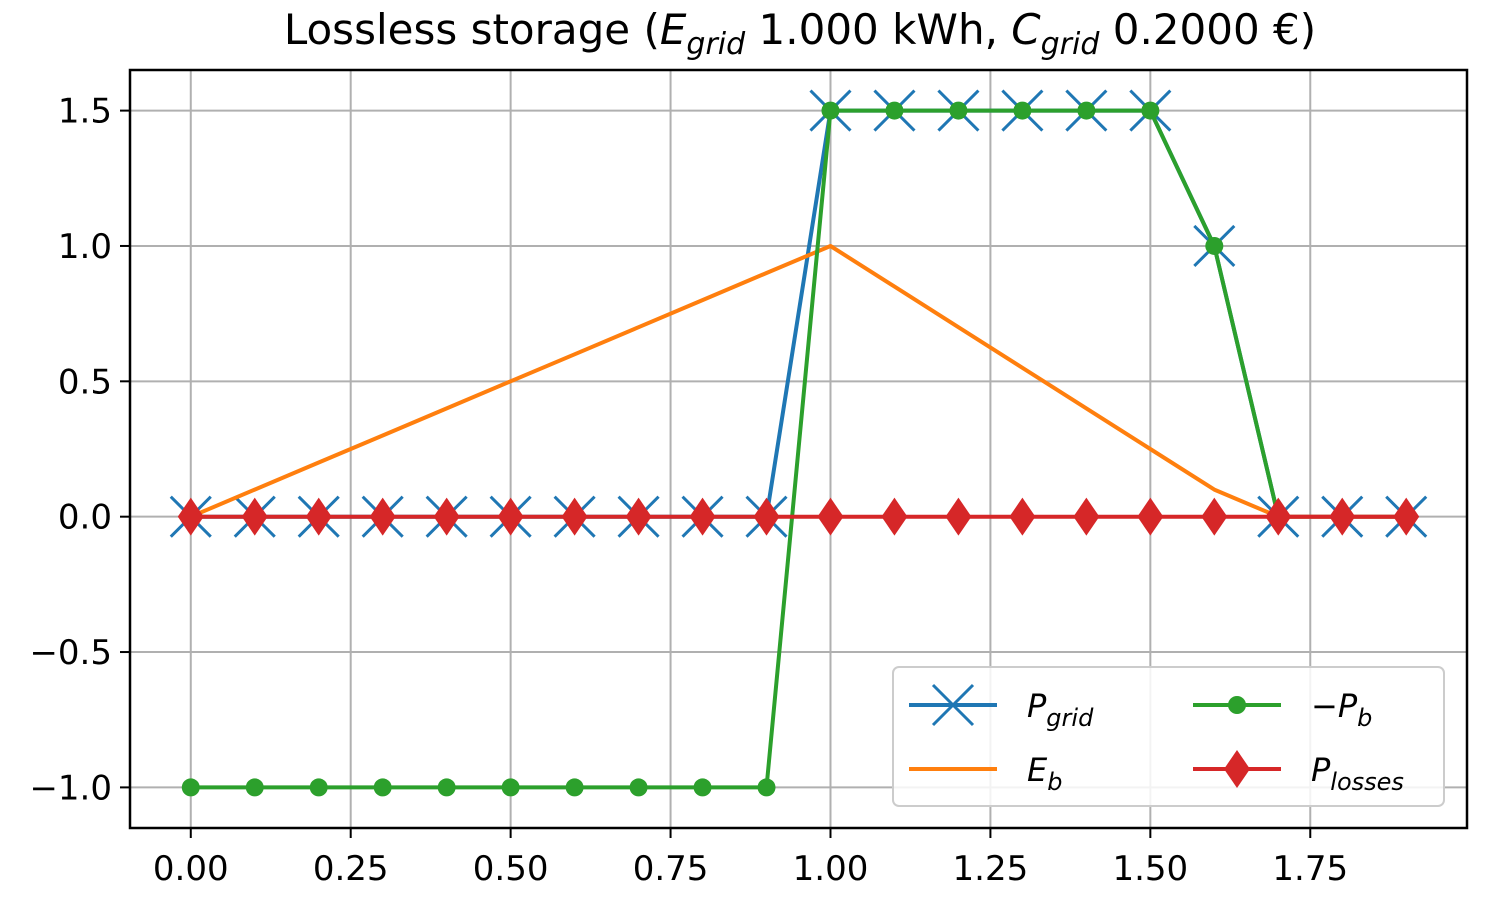  I want to click on y-axis: −1.0 −0.5 0.0 0.5 1.0 1.5, so click(79, 450).